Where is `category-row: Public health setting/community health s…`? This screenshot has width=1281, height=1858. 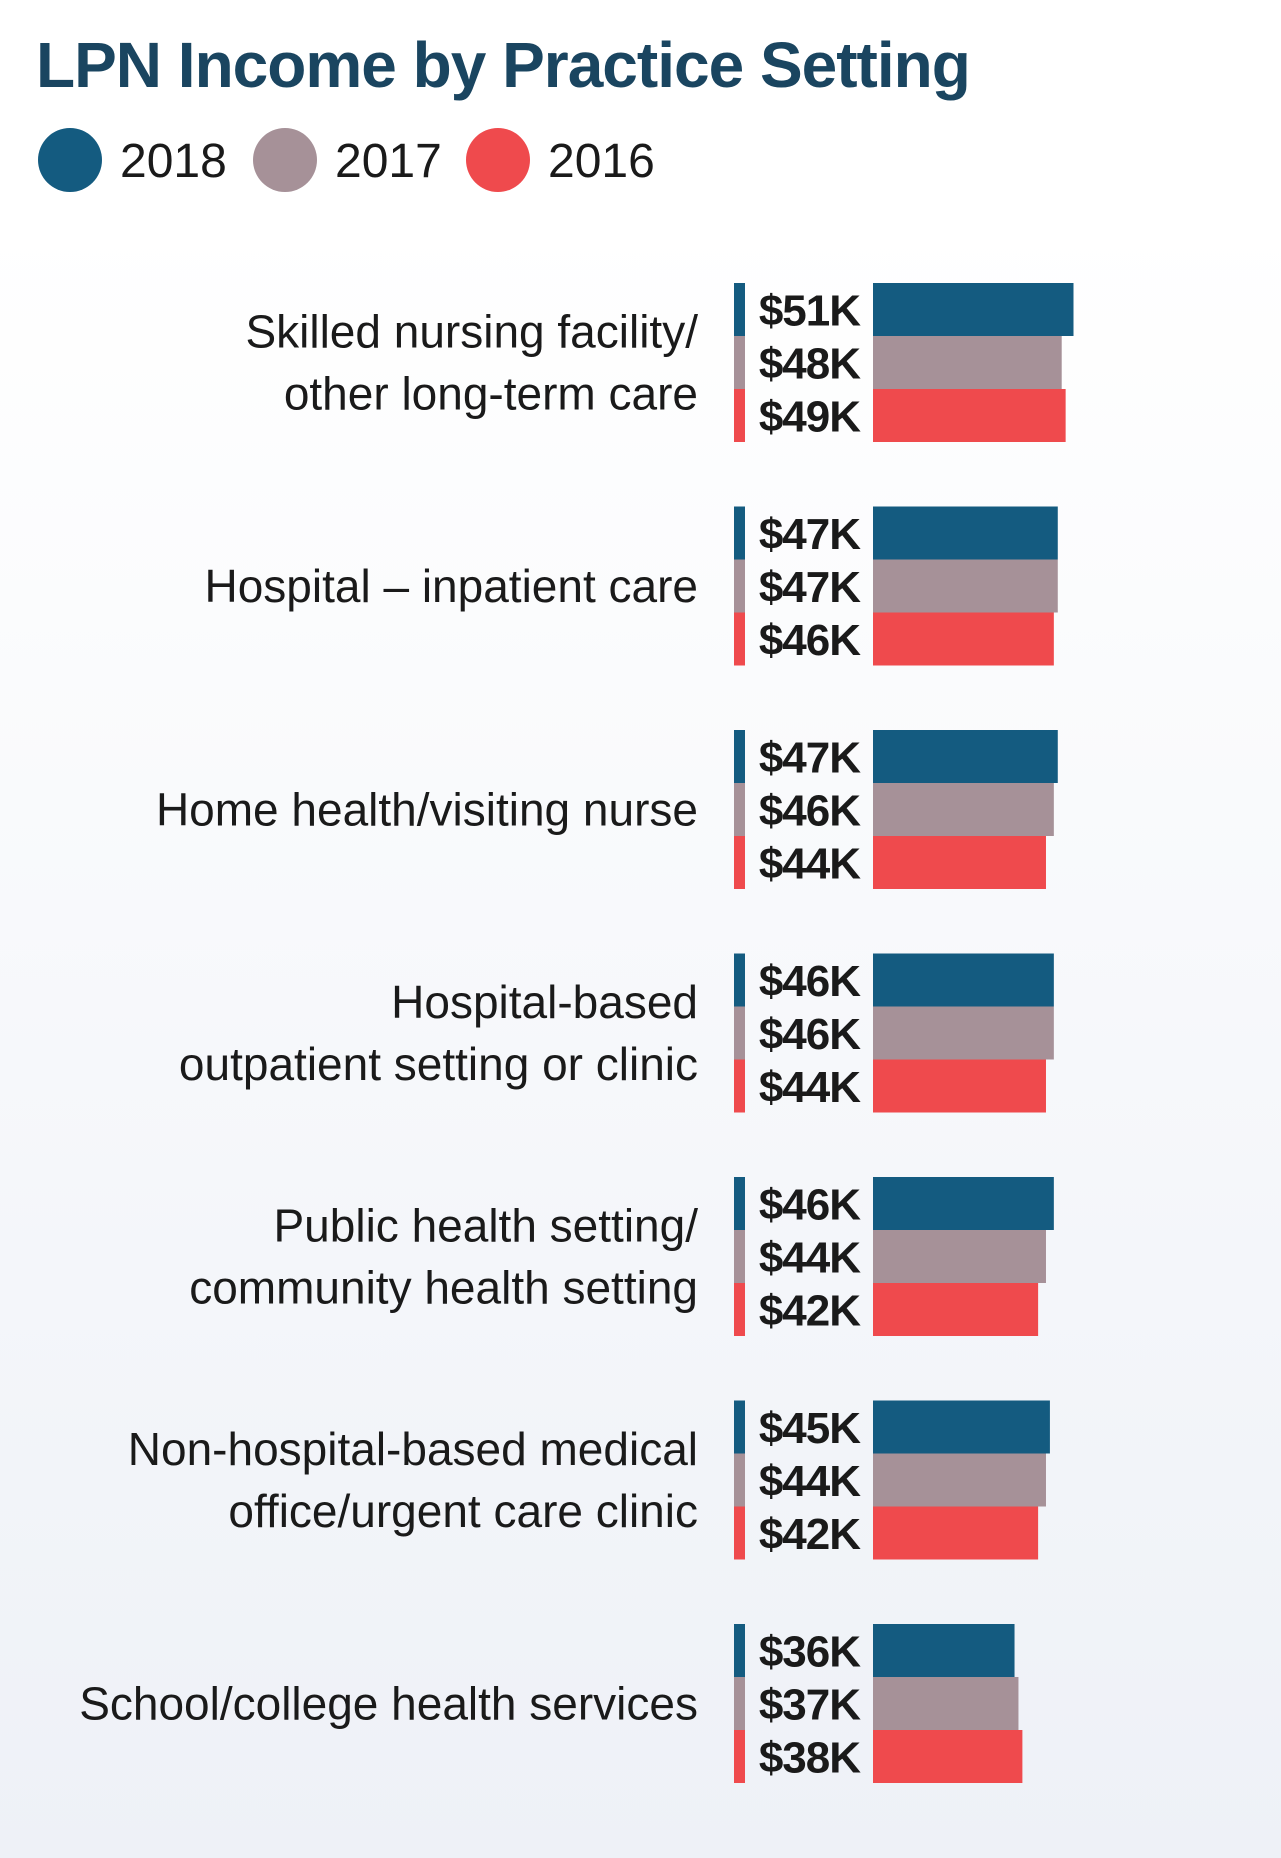
category-row: Public health setting/community health s… is located at coordinates (621, 1256).